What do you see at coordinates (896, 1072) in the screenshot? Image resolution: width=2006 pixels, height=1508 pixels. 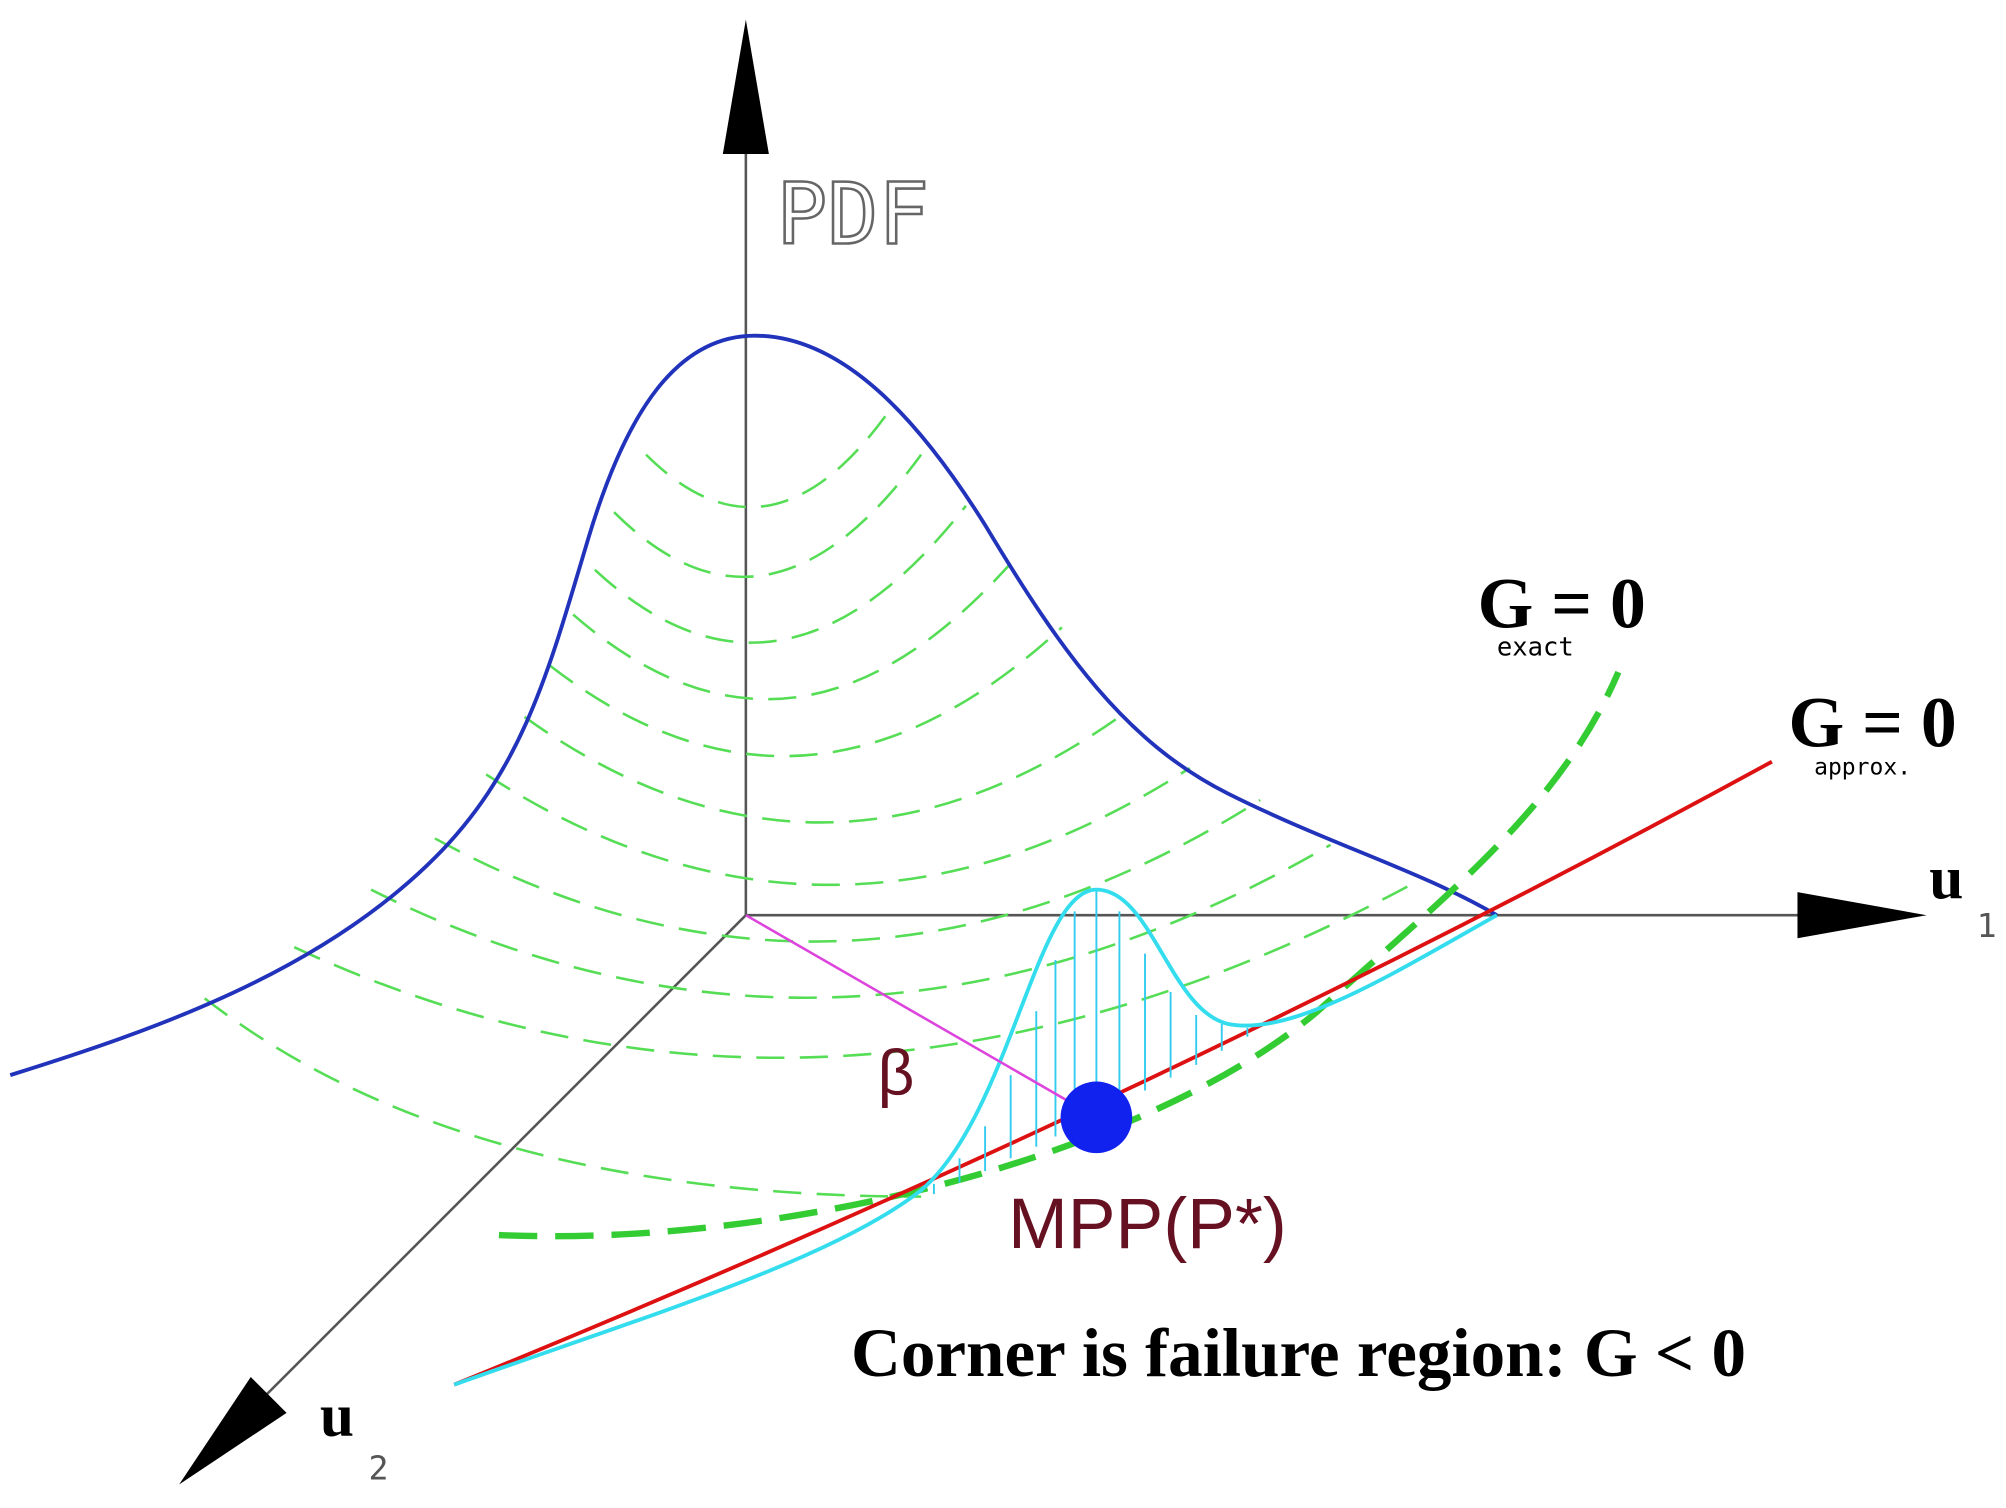 I see `beta-label: β` at bounding box center [896, 1072].